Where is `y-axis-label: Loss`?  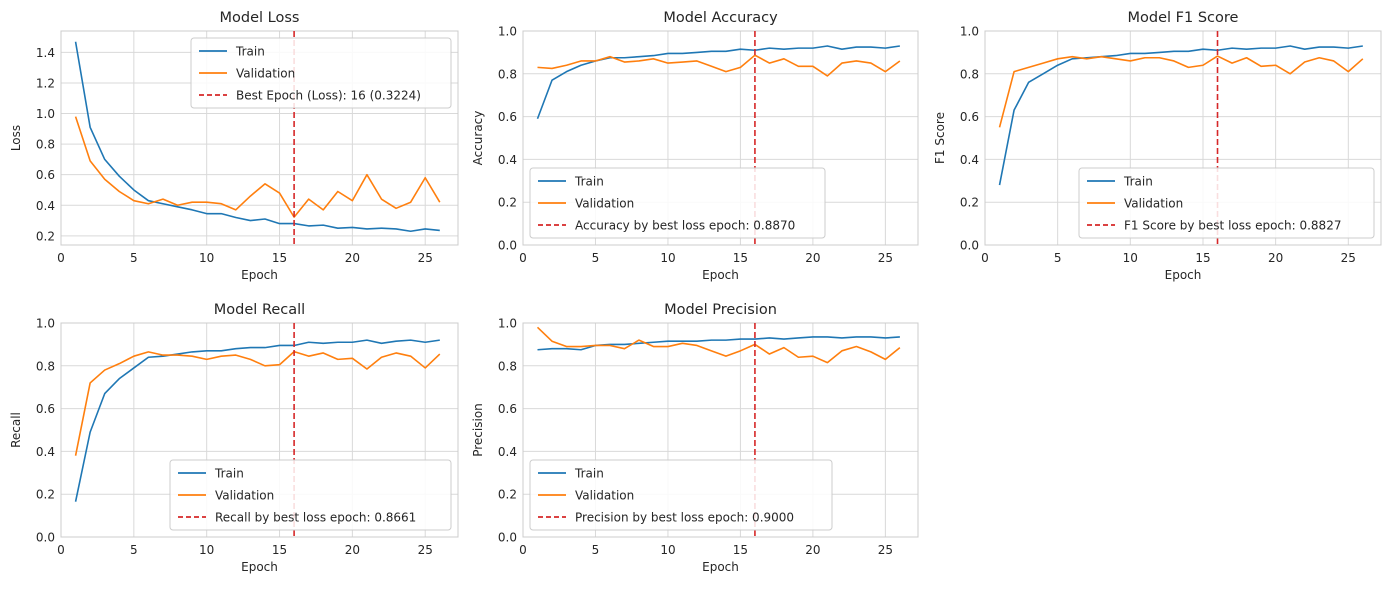
y-axis-label: Loss is located at coordinates (16, 138).